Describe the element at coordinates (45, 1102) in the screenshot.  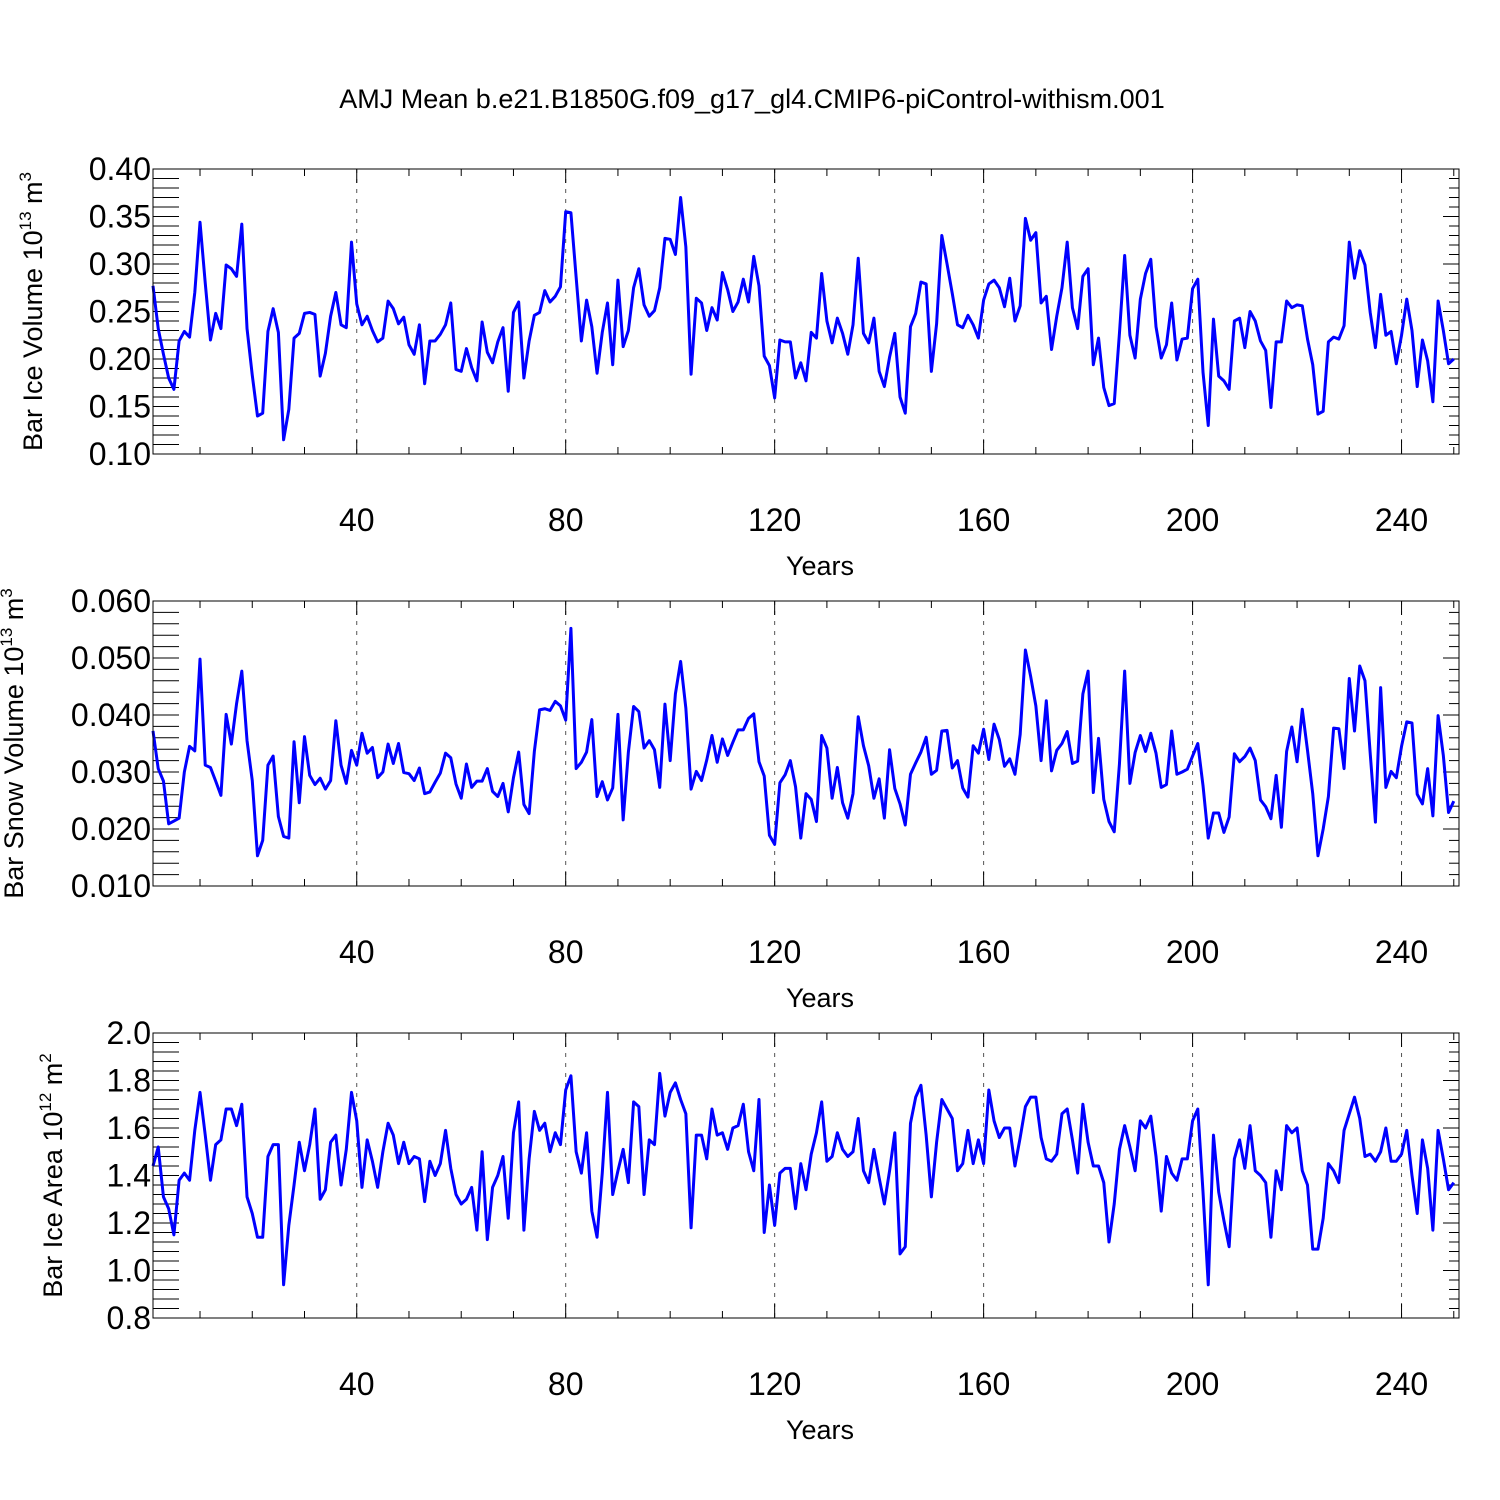
I see `y-label-exp: 12` at that location.